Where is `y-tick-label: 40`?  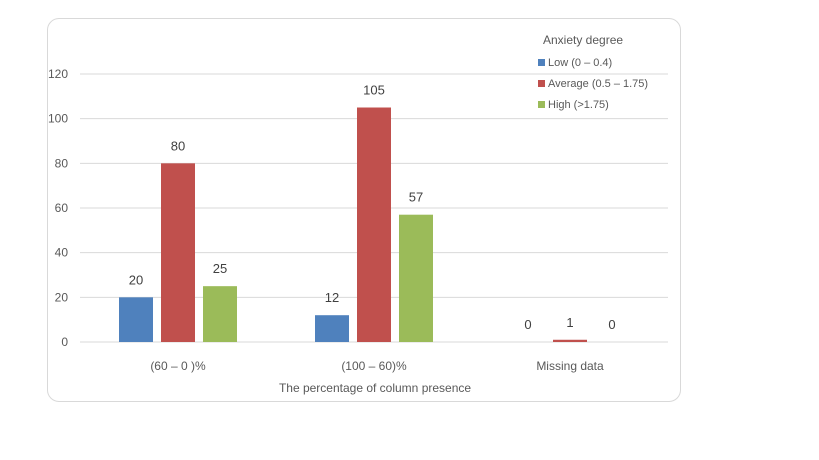
y-tick-label: 40 is located at coordinates (62, 253).